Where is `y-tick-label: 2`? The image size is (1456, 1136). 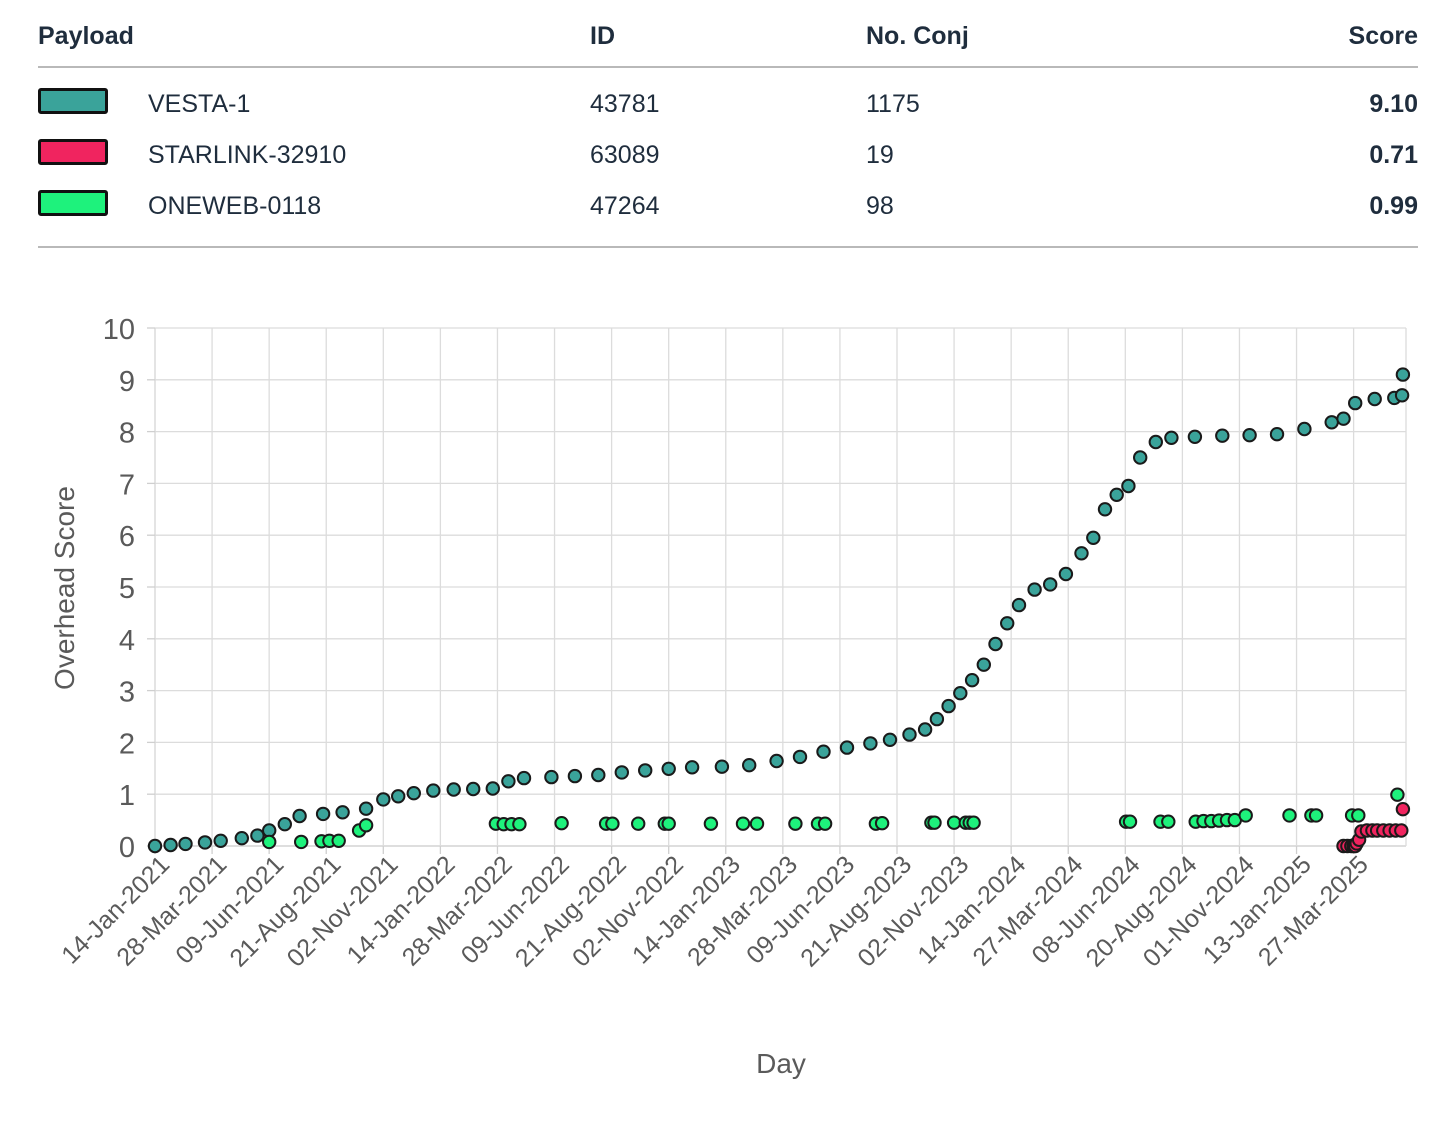
y-tick-label: 2 is located at coordinates (127, 744).